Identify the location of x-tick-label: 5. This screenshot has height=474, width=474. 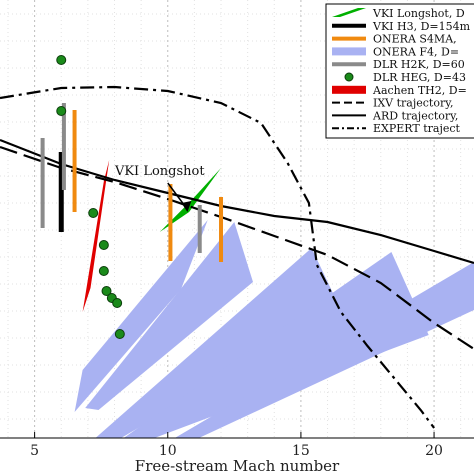
(34, 451).